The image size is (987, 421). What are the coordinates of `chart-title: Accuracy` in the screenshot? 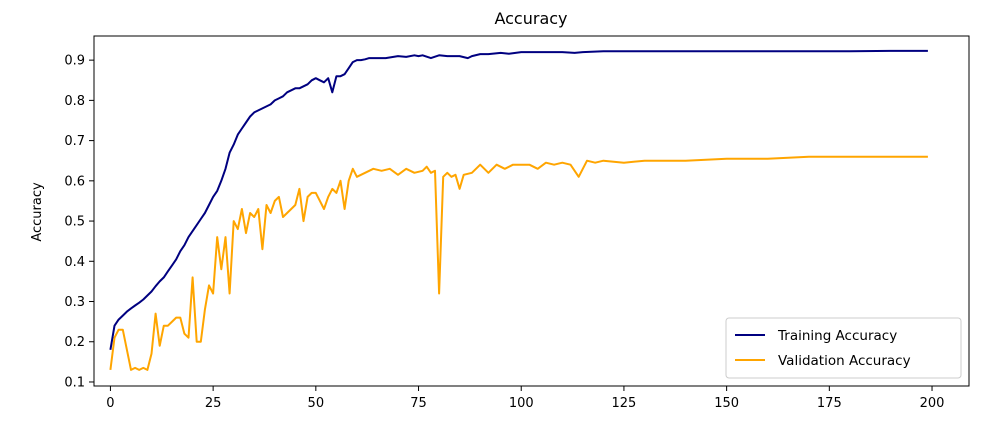 It's located at (530, 18).